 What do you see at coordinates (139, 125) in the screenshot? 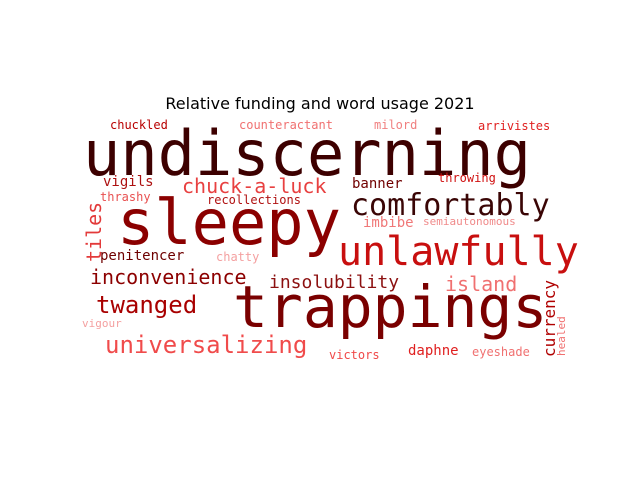
I see `word-chuckled: chuckled` at bounding box center [139, 125].